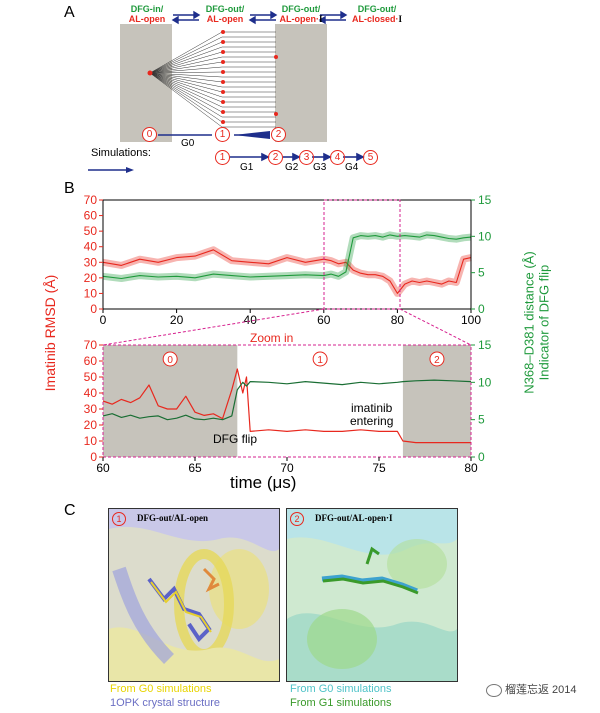 The width and height of the screenshot is (600, 713). I want to click on structure-right-art, so click(372, 595).